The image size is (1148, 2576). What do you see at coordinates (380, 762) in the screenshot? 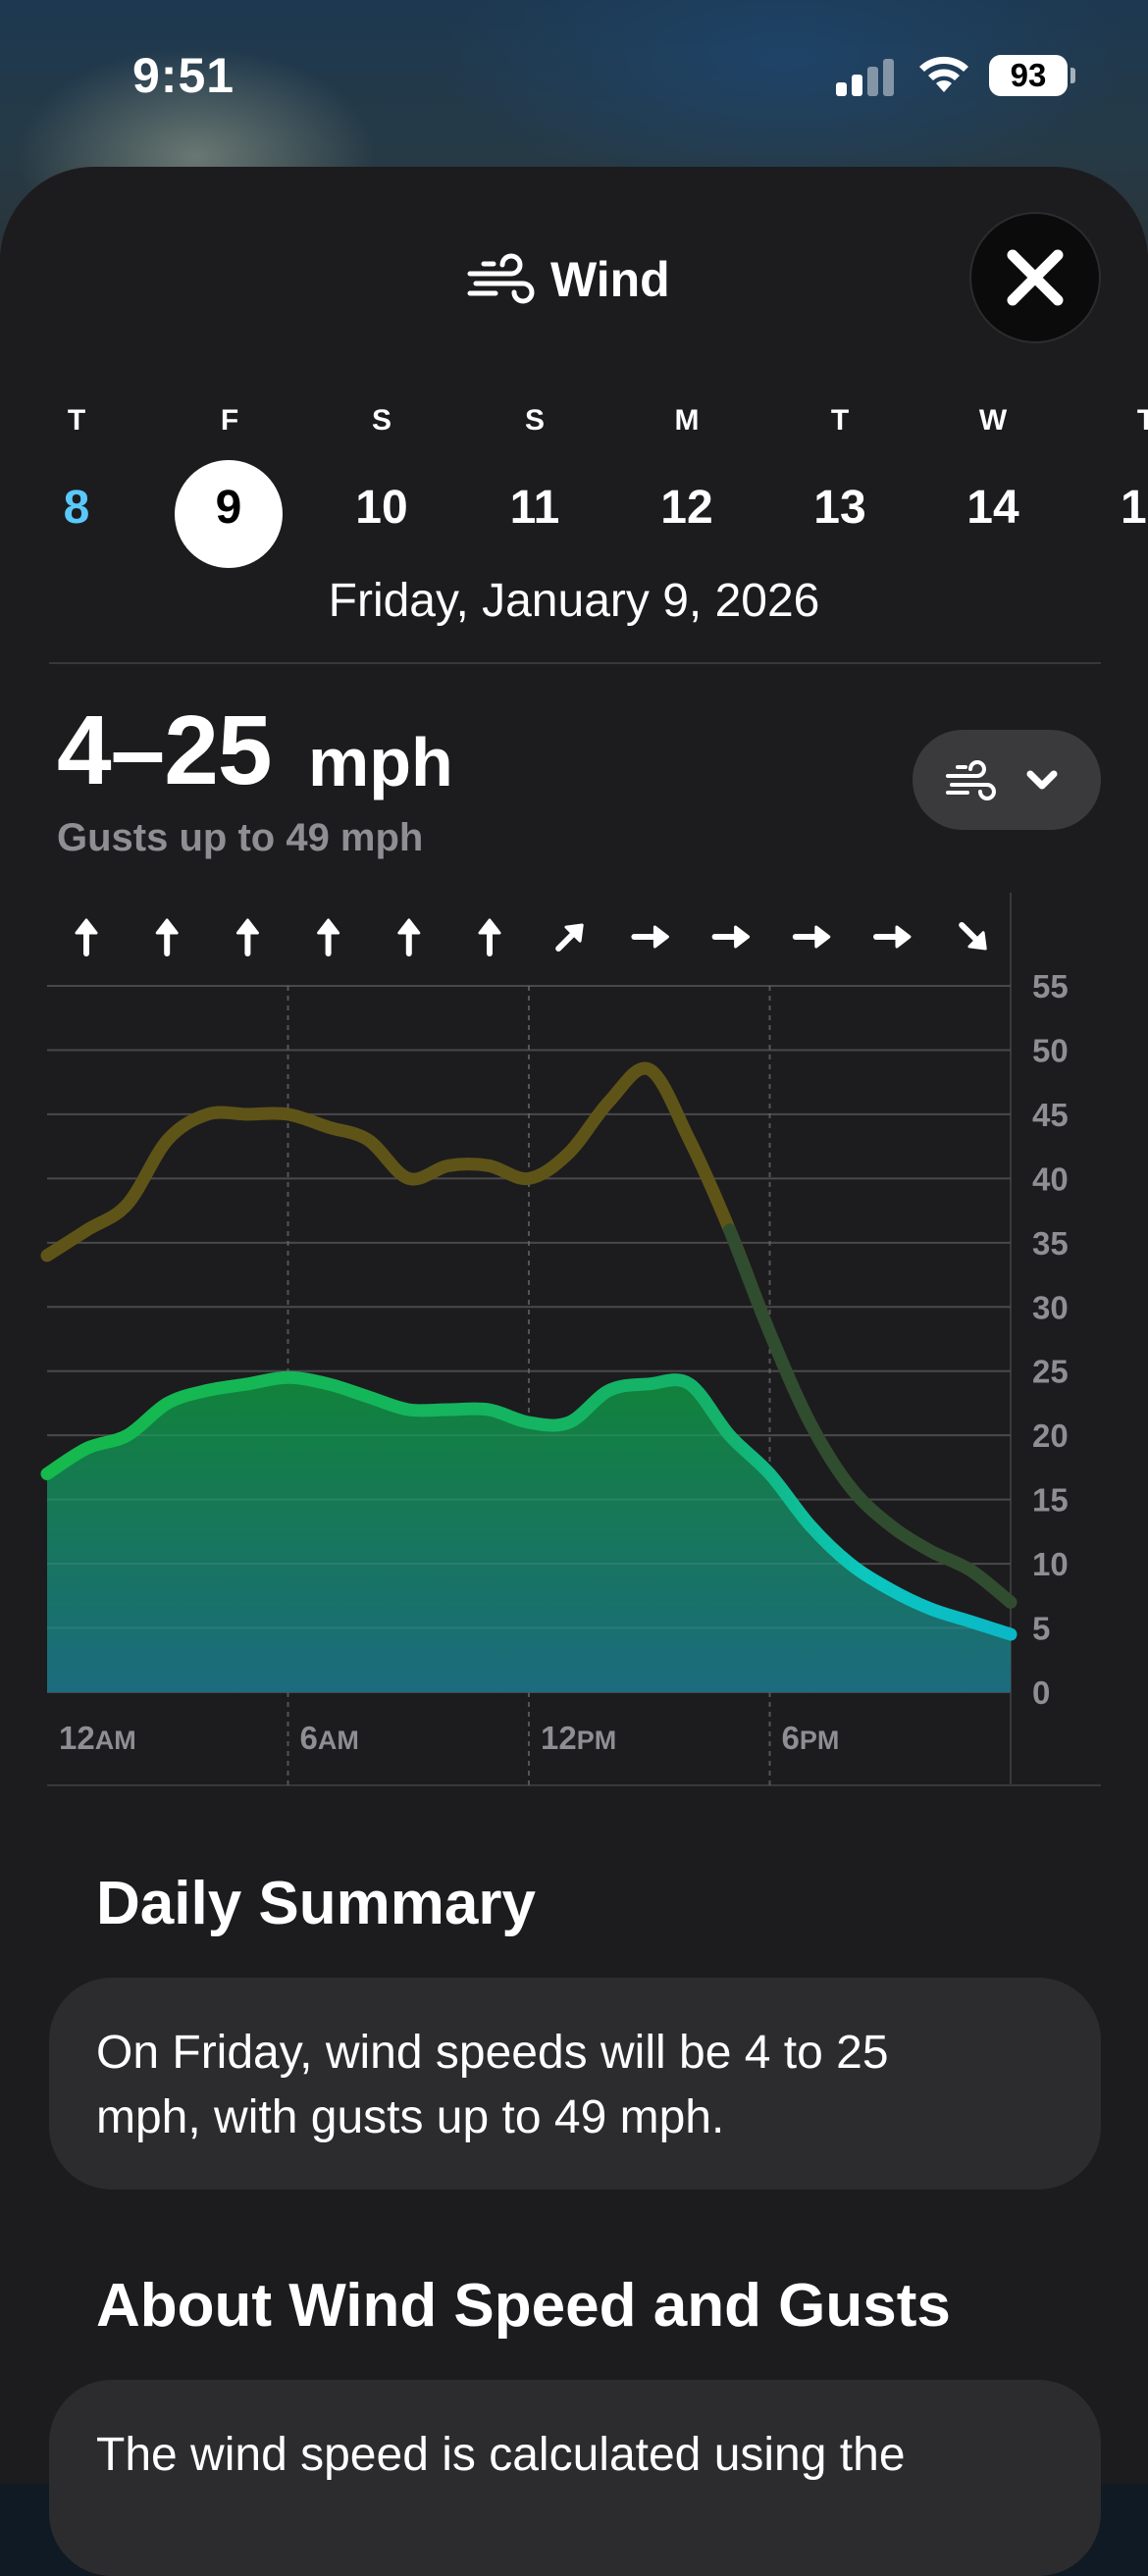
I see `wind-range-unit: mph` at bounding box center [380, 762].